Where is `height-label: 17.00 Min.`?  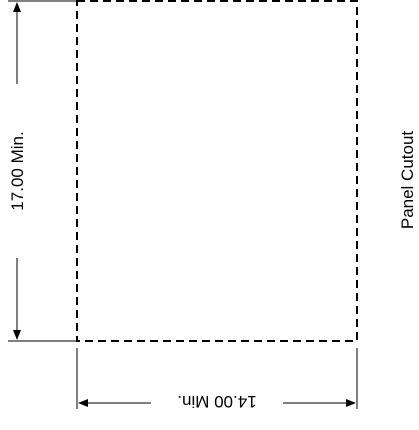
height-label: 17.00 Min. is located at coordinates (17, 170).